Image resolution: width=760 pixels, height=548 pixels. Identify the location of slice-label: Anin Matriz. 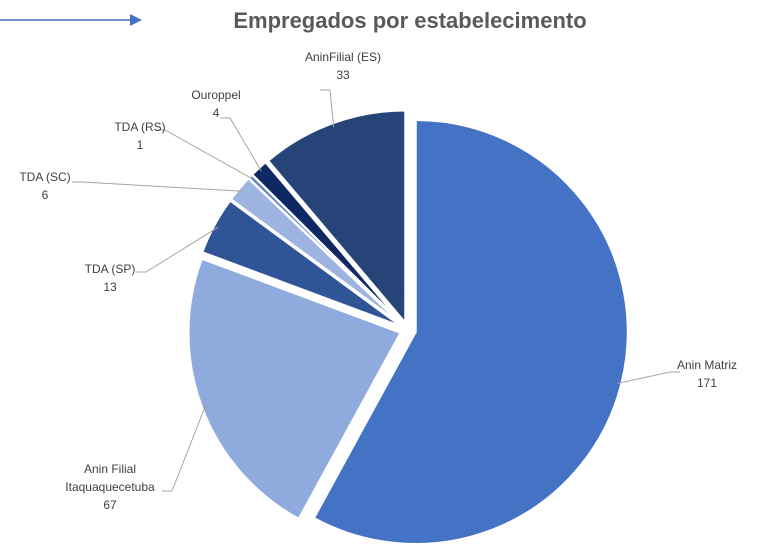
(707, 365).